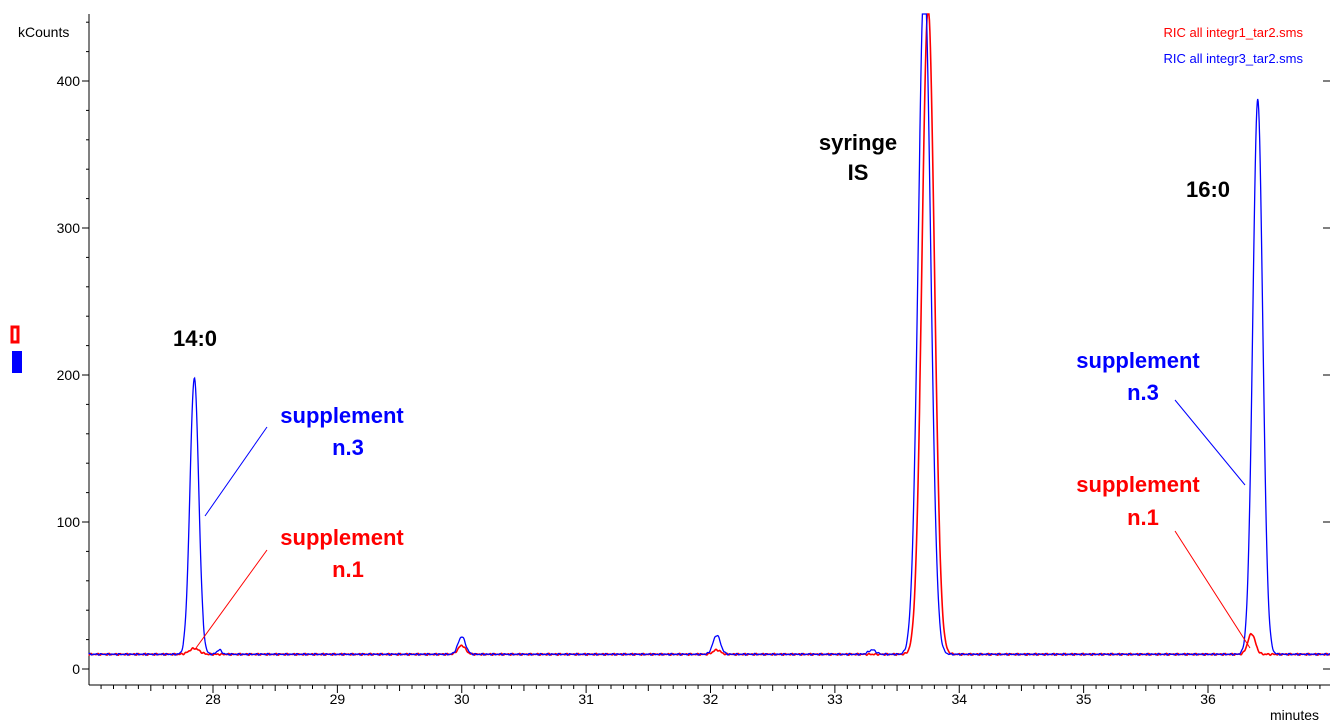 The width and height of the screenshot is (1330, 728). I want to click on y-tick-label: 0, so click(76, 669).